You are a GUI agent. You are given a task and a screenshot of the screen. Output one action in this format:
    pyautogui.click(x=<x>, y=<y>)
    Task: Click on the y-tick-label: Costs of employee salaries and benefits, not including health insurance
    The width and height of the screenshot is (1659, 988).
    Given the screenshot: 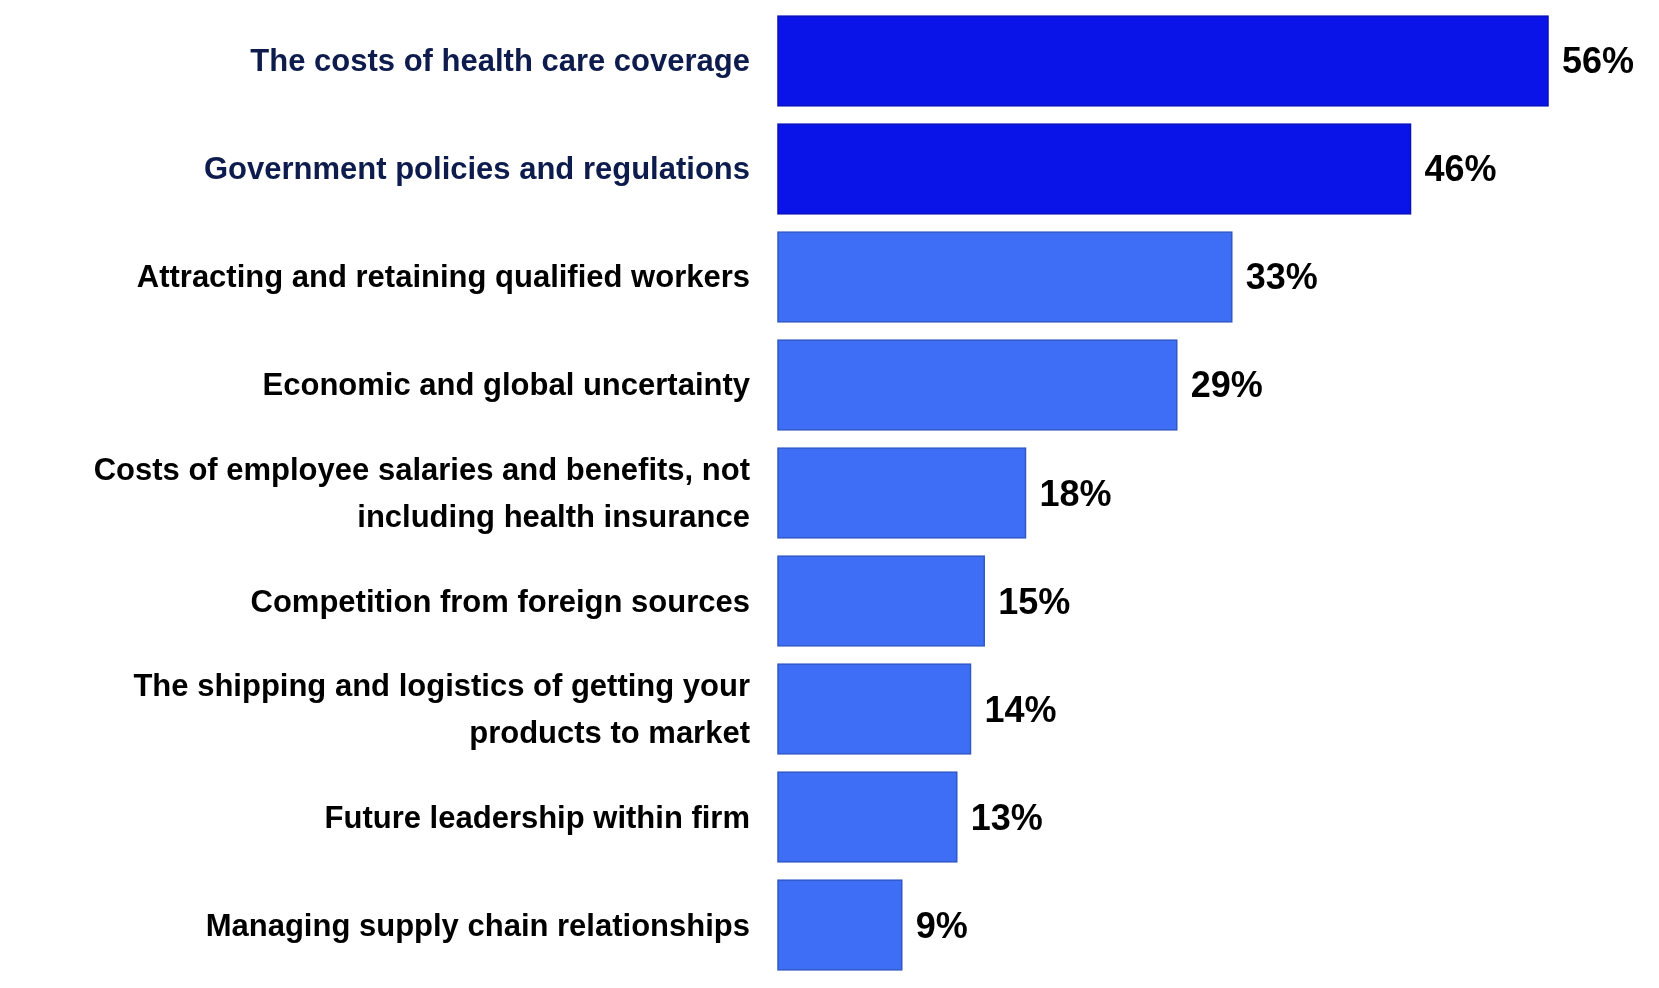 What is the action you would take?
    pyautogui.click(x=421, y=493)
    